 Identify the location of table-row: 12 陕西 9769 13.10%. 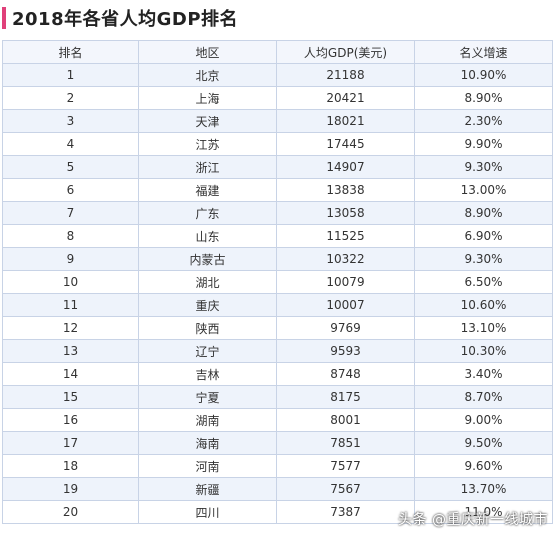
(277, 328).